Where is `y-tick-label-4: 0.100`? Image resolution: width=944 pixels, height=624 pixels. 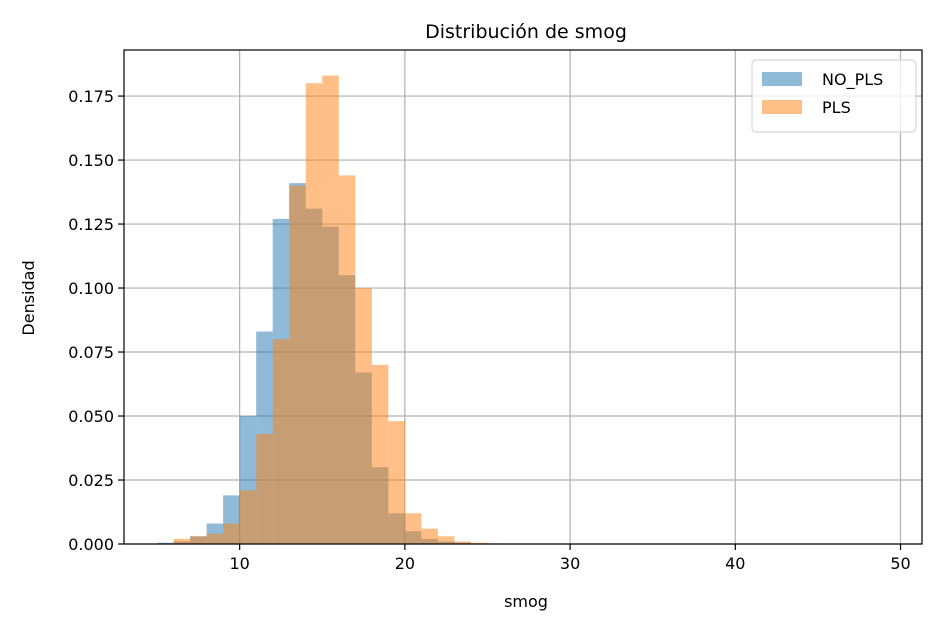 y-tick-label-4: 0.100 is located at coordinates (91, 288).